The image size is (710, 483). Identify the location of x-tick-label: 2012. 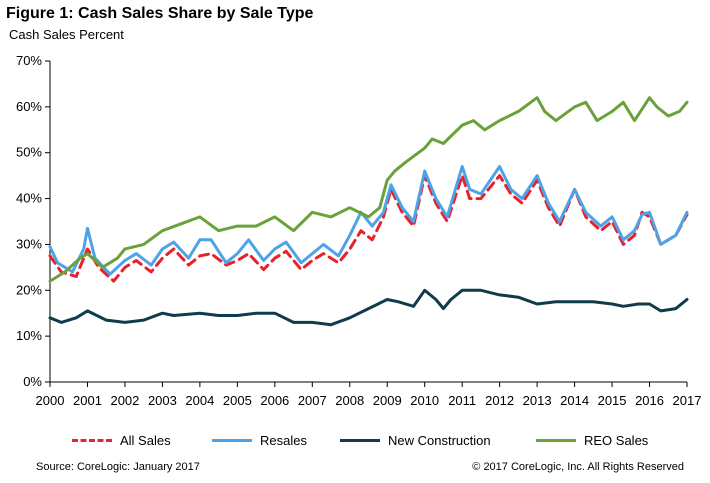
(499, 400).